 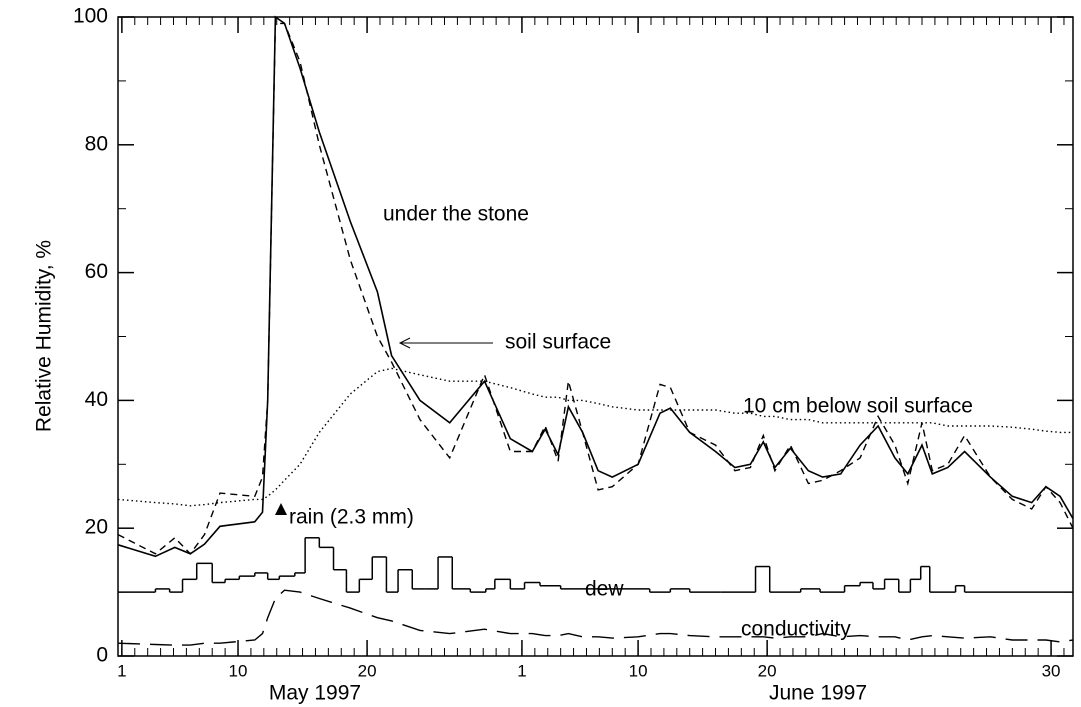 What do you see at coordinates (404, 343) in the screenshot?
I see `annotation-arrow-head` at bounding box center [404, 343].